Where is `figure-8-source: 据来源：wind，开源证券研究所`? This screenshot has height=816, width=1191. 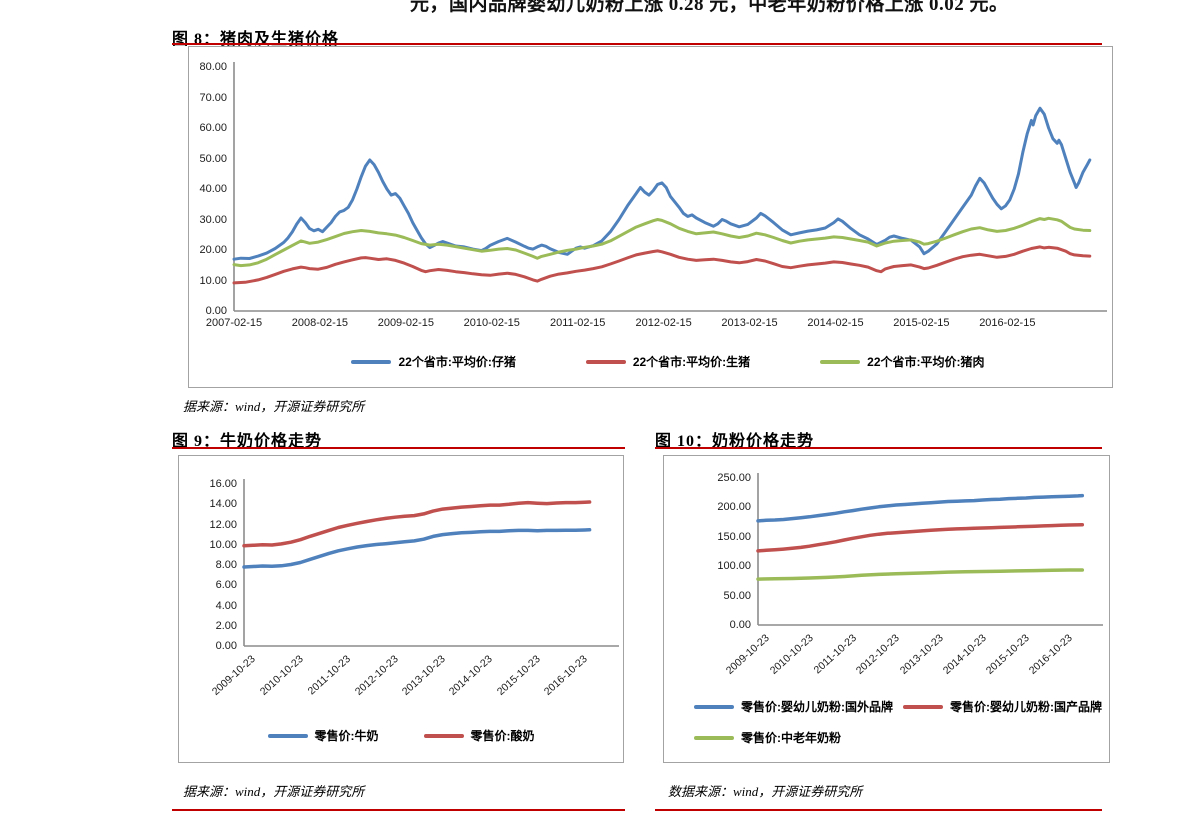 figure-8-source: 据来源：wind，开源证券研究所 is located at coordinates (274, 406).